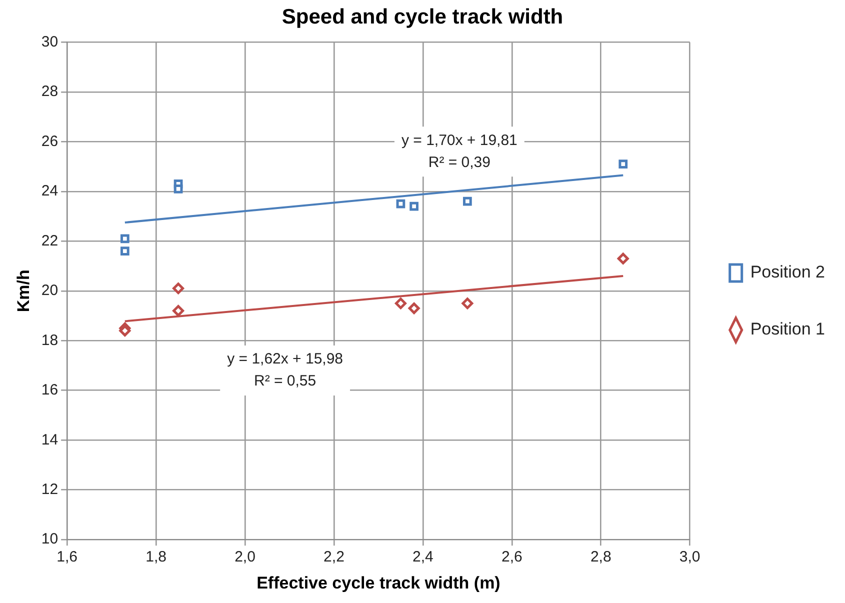  I want to click on legend-label: Position 2, so click(788, 272).